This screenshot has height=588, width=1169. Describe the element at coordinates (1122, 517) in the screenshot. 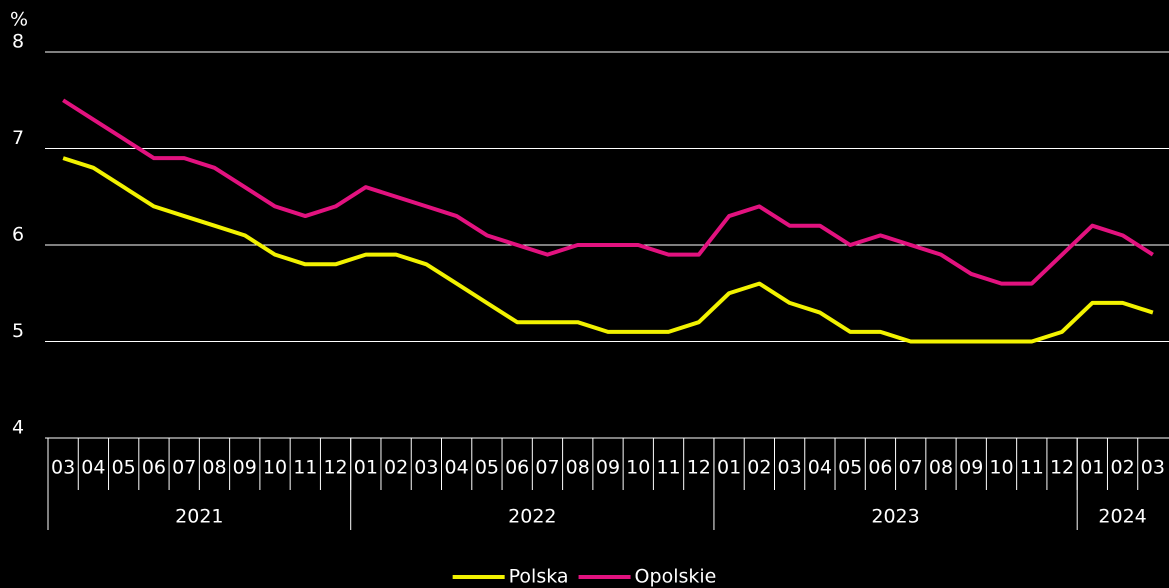

I see `year-label: 2024` at that location.